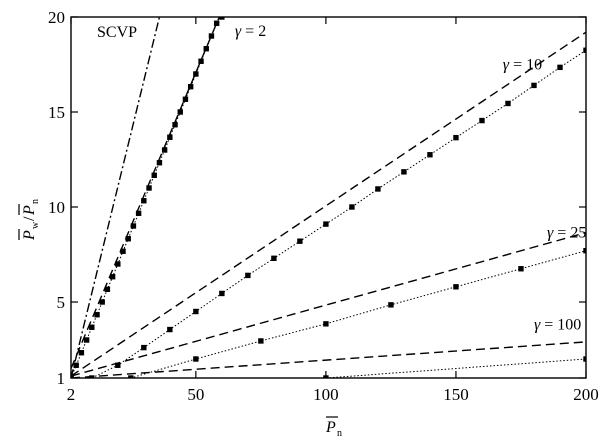  What do you see at coordinates (330, 427) in the screenshot?
I see `x-axis-title-main: P` at bounding box center [330, 427].